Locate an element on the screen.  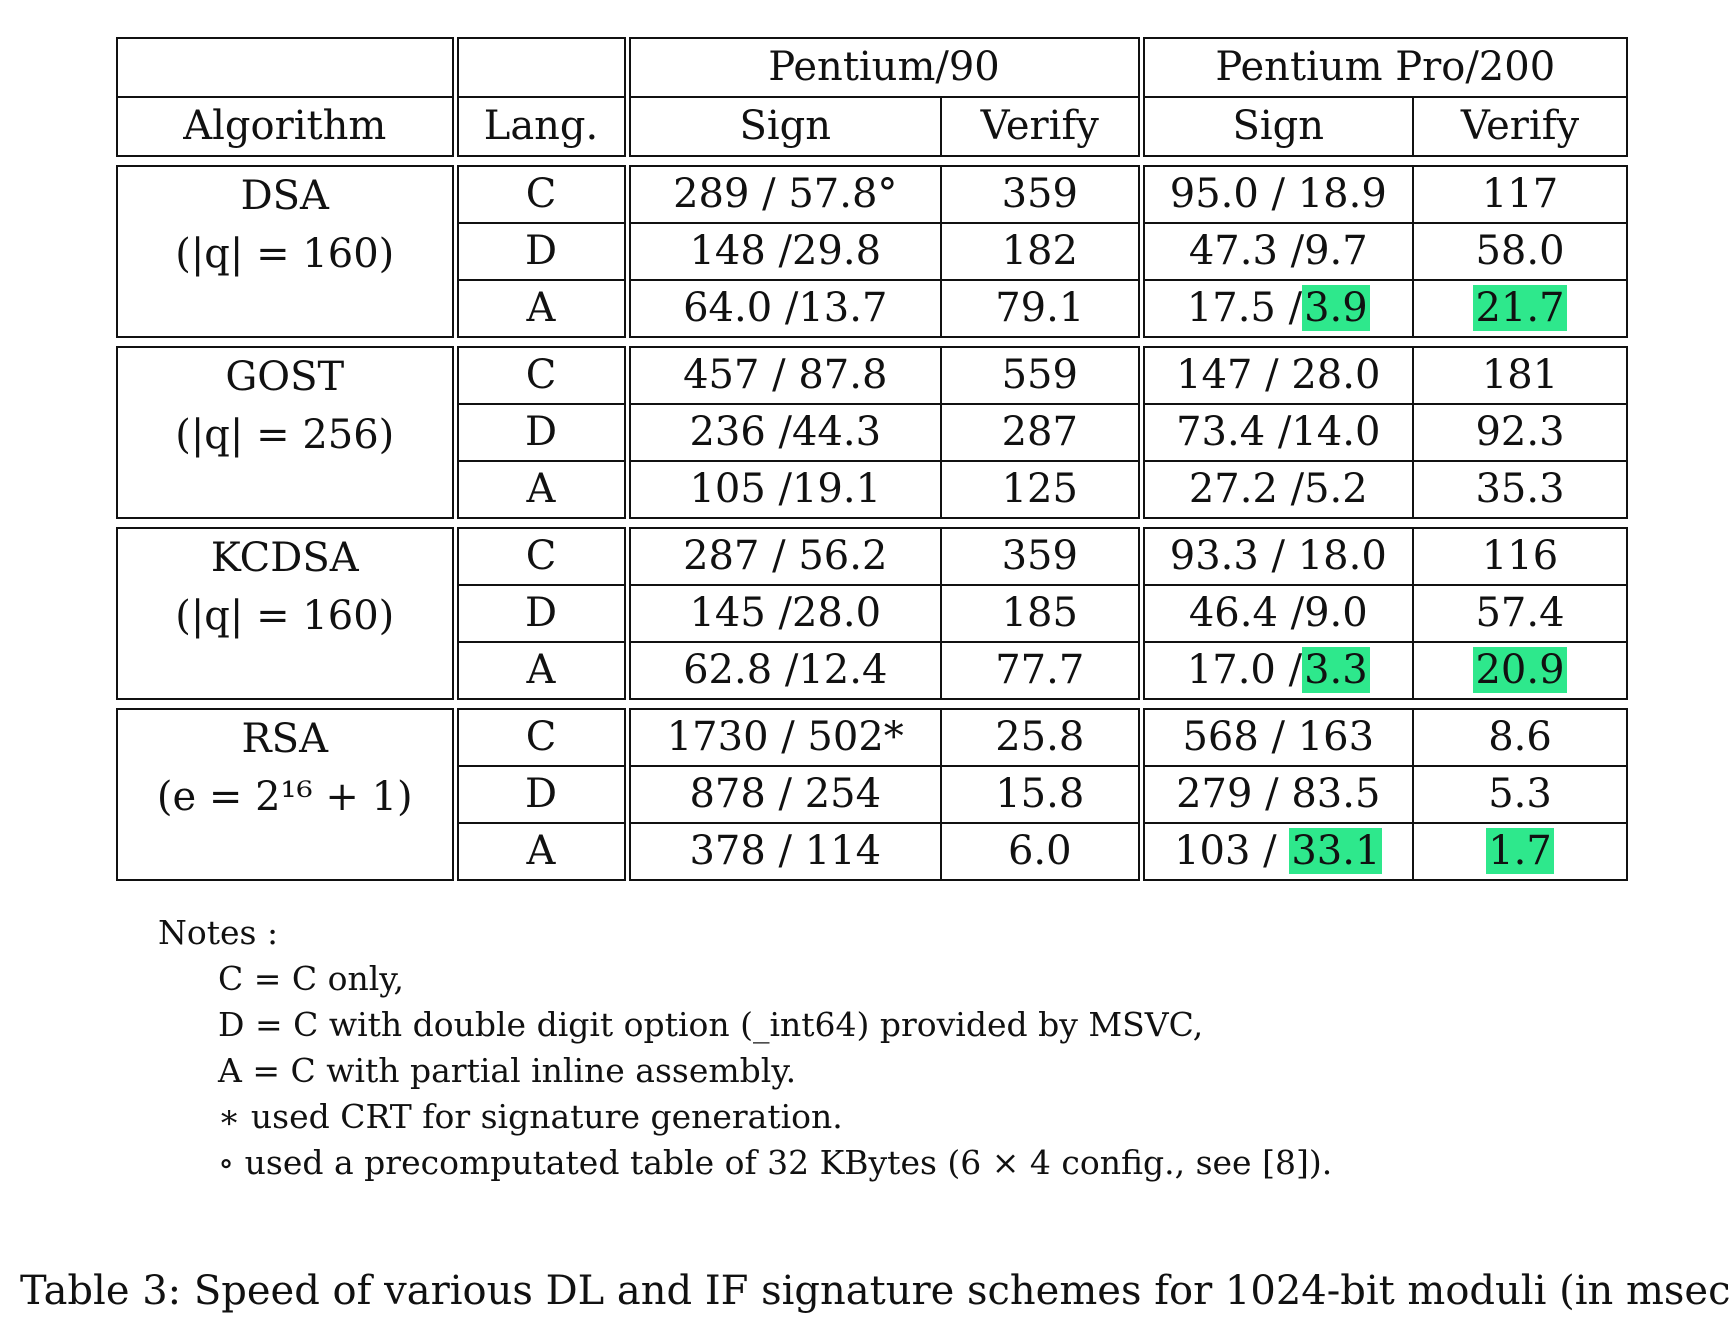
ppro-verify-cell: 116 is located at coordinates (1520, 556).